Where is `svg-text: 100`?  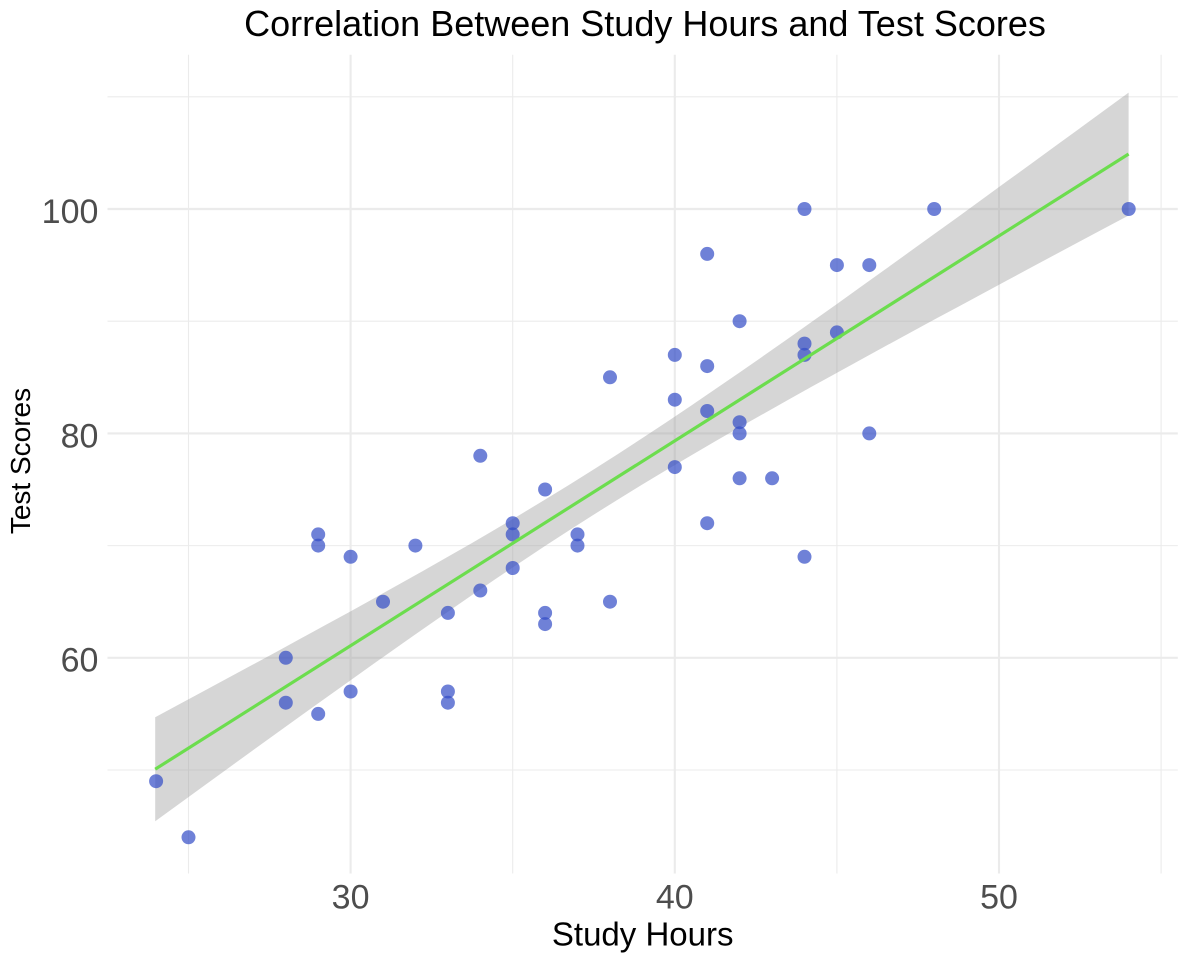
svg-text: 100 is located at coordinates (70, 212).